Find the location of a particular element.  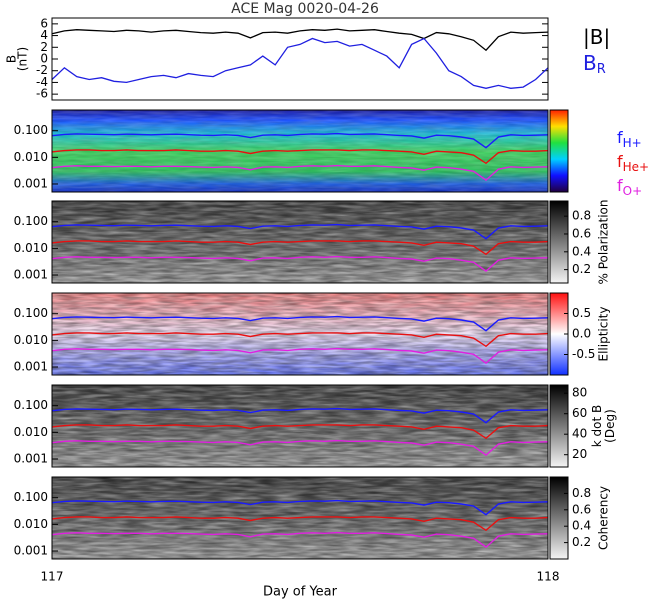

x-tick-label: 118 is located at coordinates (548, 577).